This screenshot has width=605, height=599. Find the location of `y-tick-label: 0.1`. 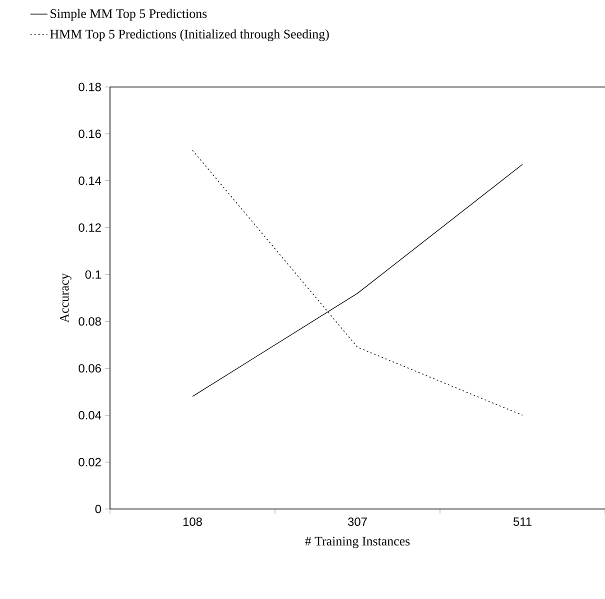

y-tick-label: 0.1 is located at coordinates (93, 274).